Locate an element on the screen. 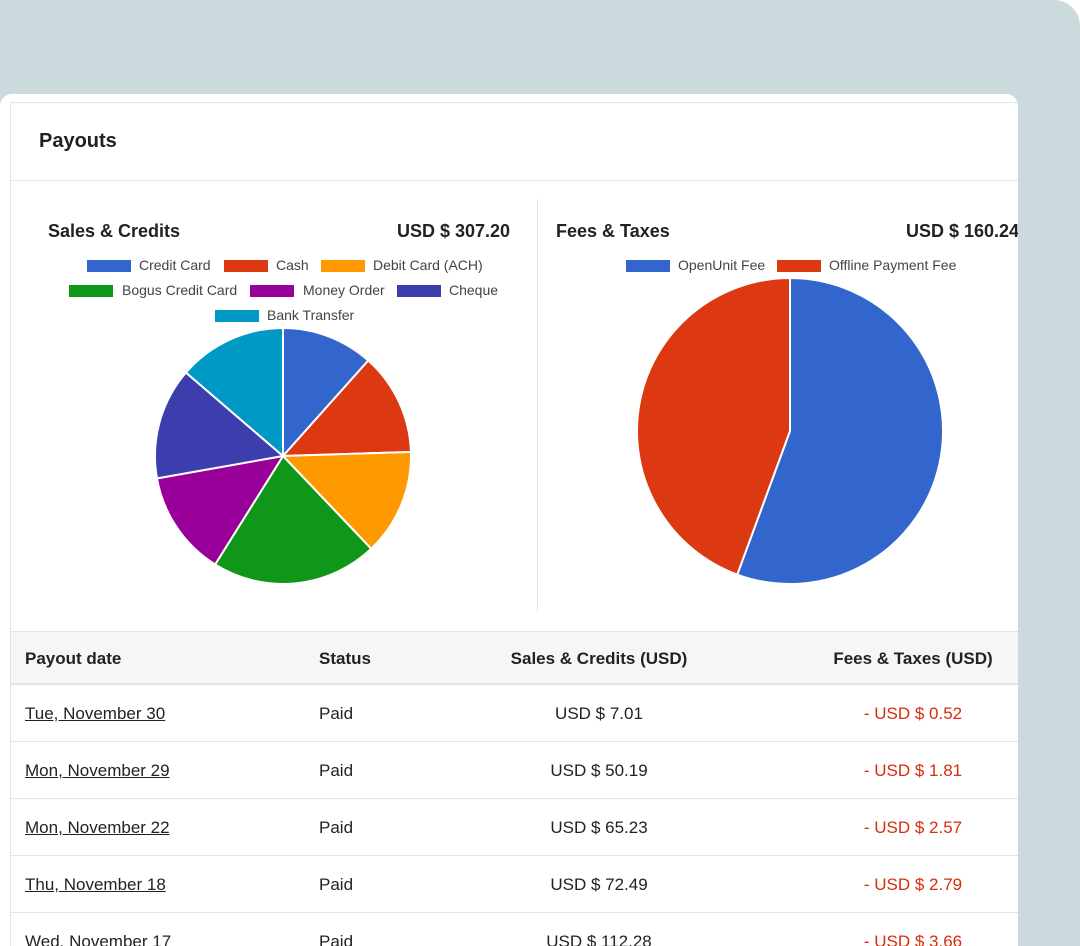  legend-swatch-money-order is located at coordinates (272, 291).